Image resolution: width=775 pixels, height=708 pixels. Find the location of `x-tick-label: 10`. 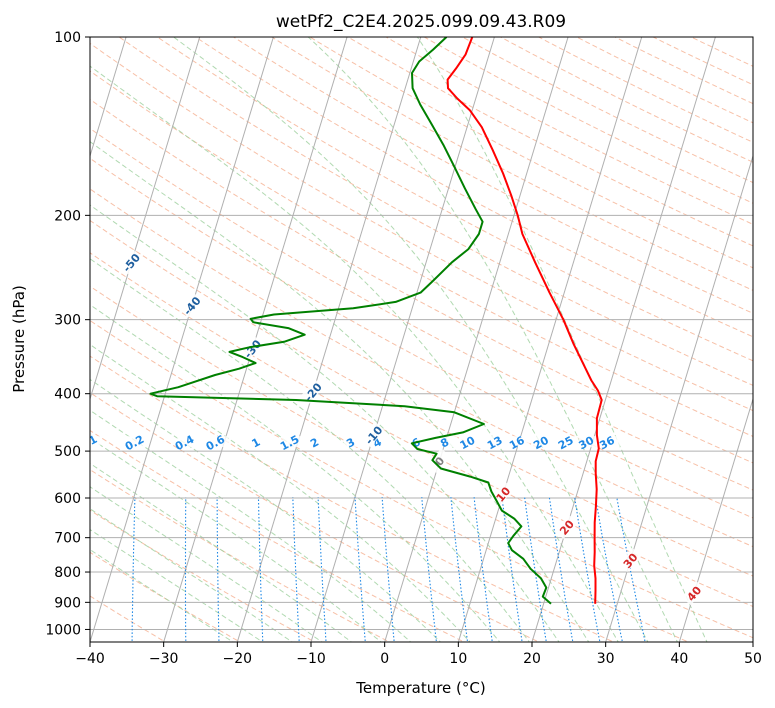

x-tick-label: 10 is located at coordinates (458, 659).